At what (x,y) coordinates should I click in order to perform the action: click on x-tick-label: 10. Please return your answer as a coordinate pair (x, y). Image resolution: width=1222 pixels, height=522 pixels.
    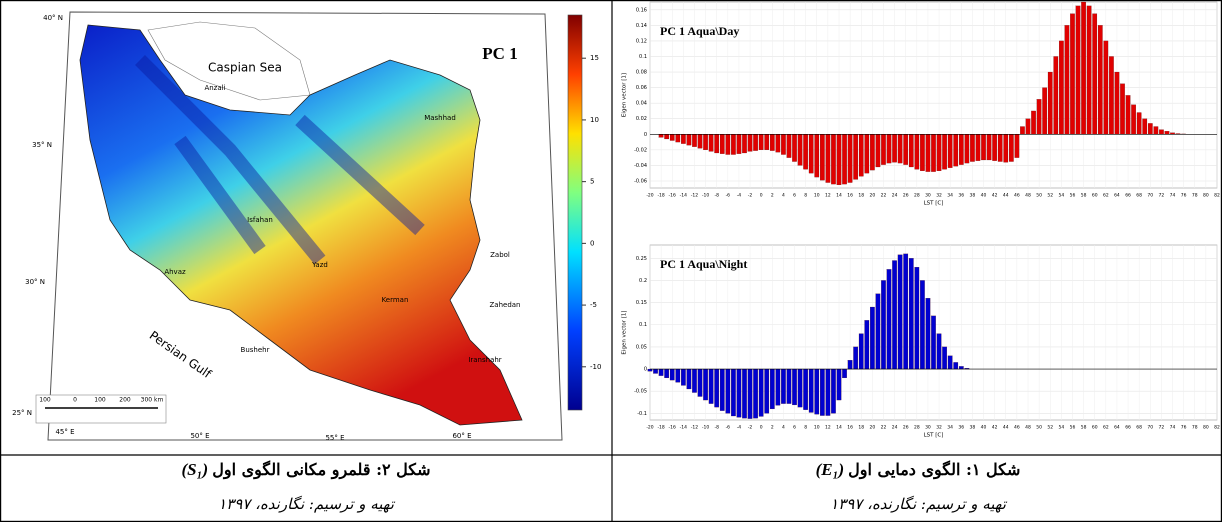
    Looking at the image, I should click on (817, 428).